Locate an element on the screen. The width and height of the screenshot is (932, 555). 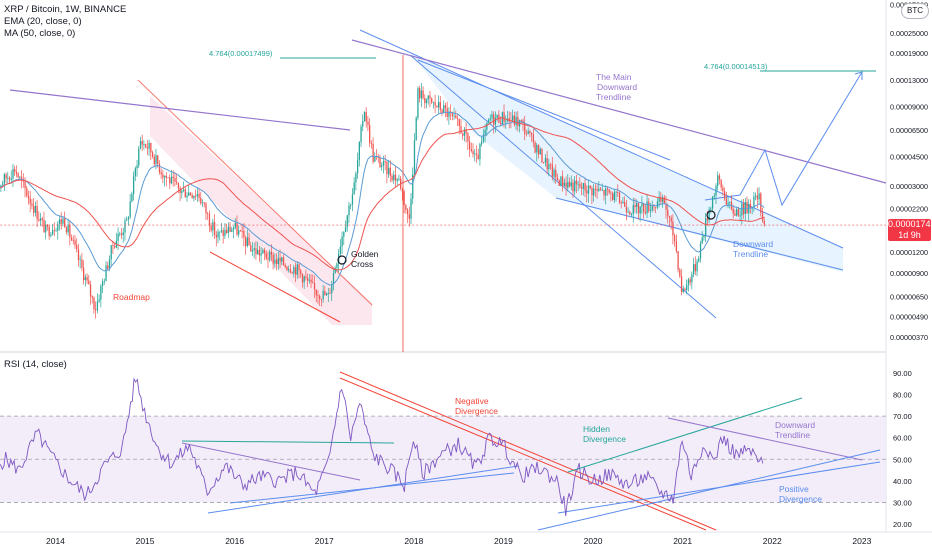
price-tick-14: 0.00000370 is located at coordinates (909, 337).